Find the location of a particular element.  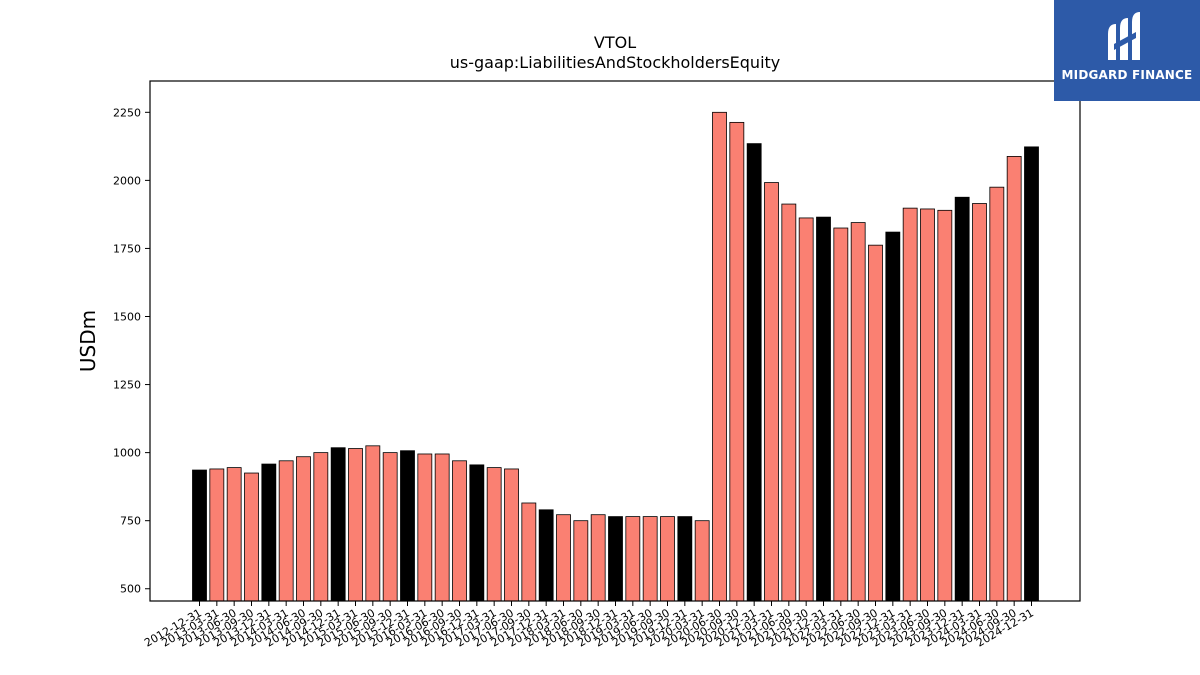

y-tick-label: 2250 is located at coordinates (127, 112).